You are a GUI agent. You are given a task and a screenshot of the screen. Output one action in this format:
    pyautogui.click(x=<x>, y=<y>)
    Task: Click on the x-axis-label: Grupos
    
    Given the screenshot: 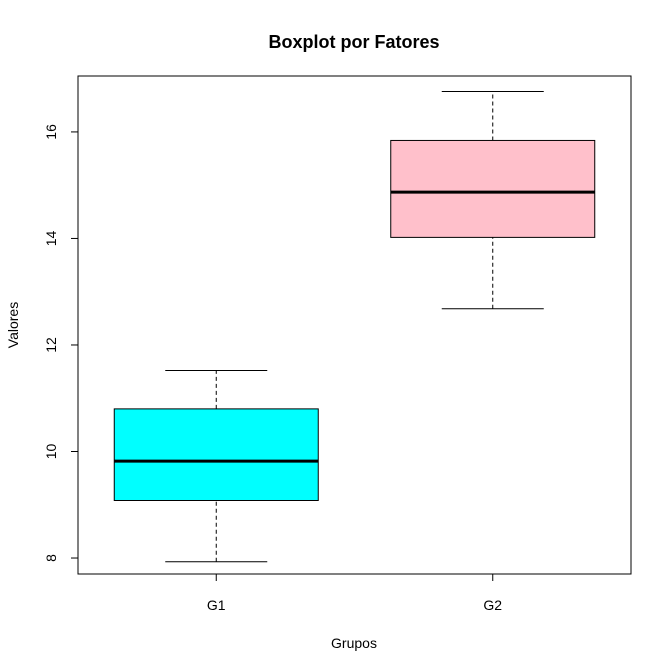 What is the action you would take?
    pyautogui.click(x=354, y=643)
    